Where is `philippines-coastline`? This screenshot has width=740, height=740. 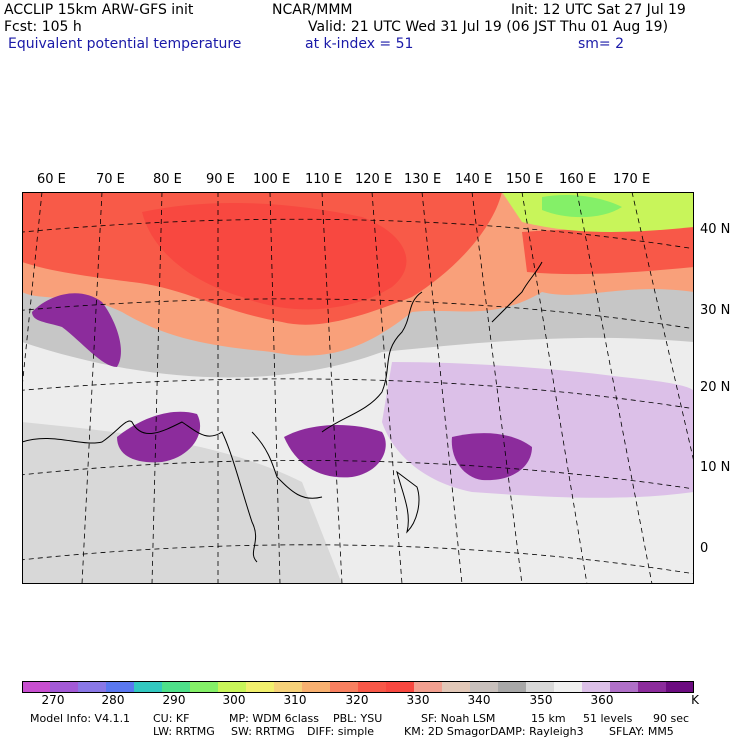 philippines-coastline is located at coordinates (408, 502).